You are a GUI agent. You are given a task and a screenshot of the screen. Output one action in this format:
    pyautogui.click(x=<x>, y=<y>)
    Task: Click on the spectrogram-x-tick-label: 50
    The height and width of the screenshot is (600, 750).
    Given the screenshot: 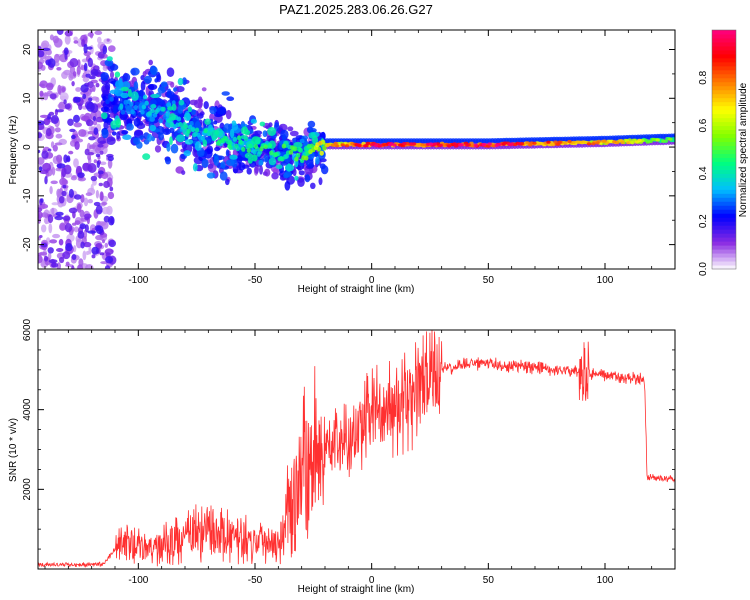 What is the action you would take?
    pyautogui.click(x=489, y=280)
    